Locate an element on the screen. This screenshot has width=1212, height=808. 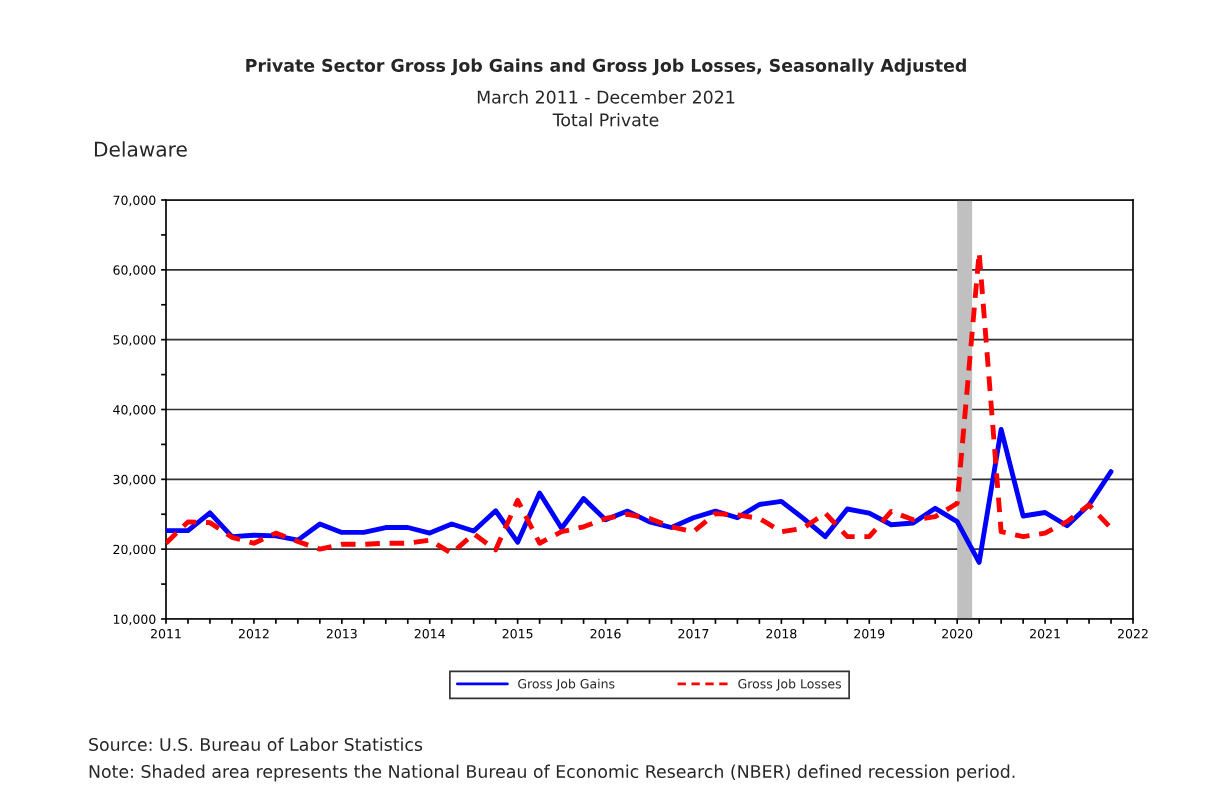
line-series is located at coordinates (640, 495).